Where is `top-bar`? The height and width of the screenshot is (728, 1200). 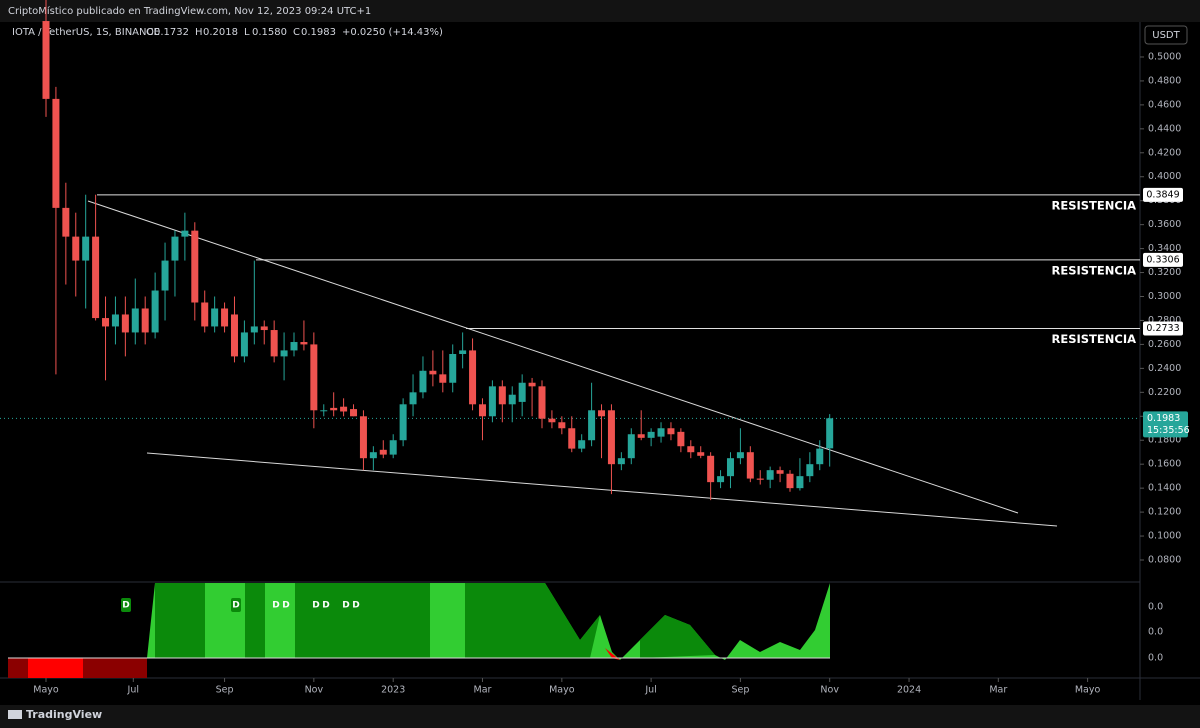
top-bar is located at coordinates (600, 11).